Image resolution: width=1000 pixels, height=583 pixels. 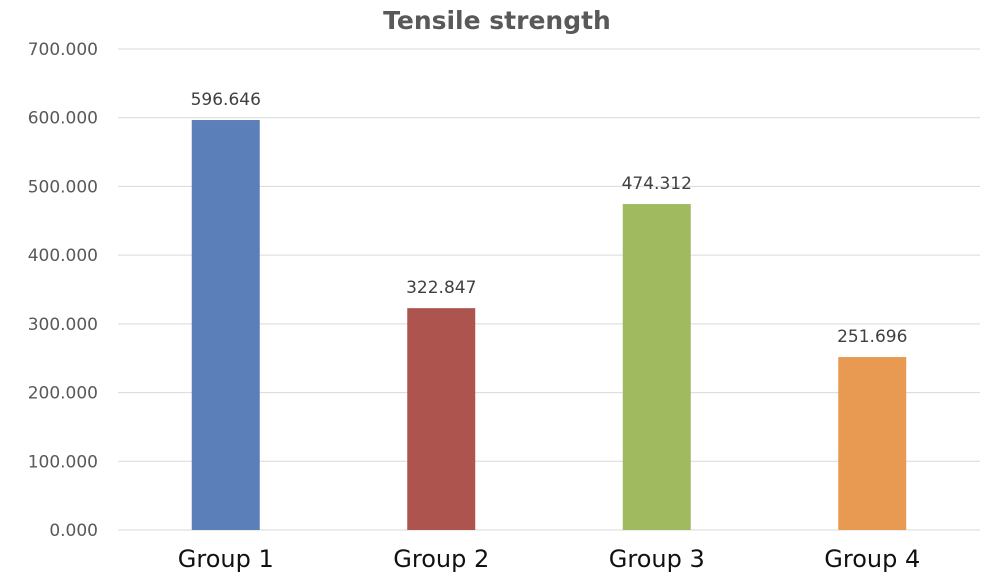 What do you see at coordinates (441, 288) in the screenshot?
I see `data-label-2: 322.847` at bounding box center [441, 288].